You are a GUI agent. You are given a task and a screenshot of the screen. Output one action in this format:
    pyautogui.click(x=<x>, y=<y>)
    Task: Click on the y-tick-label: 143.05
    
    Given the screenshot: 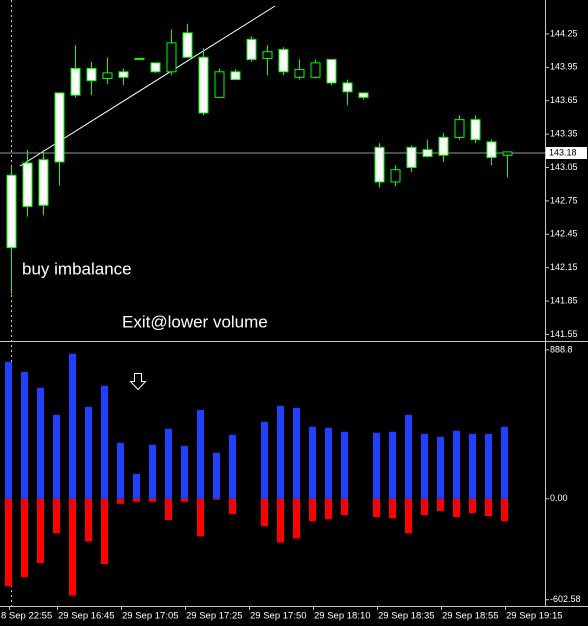 What is the action you would take?
    pyautogui.click(x=564, y=167)
    